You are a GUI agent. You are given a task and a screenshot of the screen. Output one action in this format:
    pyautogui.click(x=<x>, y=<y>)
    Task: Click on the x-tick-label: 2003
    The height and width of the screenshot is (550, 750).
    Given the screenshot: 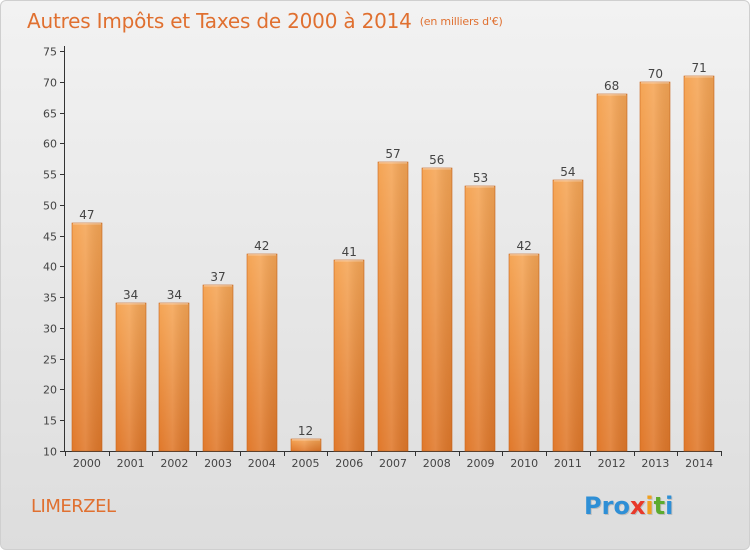 What is the action you would take?
    pyautogui.click(x=218, y=463)
    